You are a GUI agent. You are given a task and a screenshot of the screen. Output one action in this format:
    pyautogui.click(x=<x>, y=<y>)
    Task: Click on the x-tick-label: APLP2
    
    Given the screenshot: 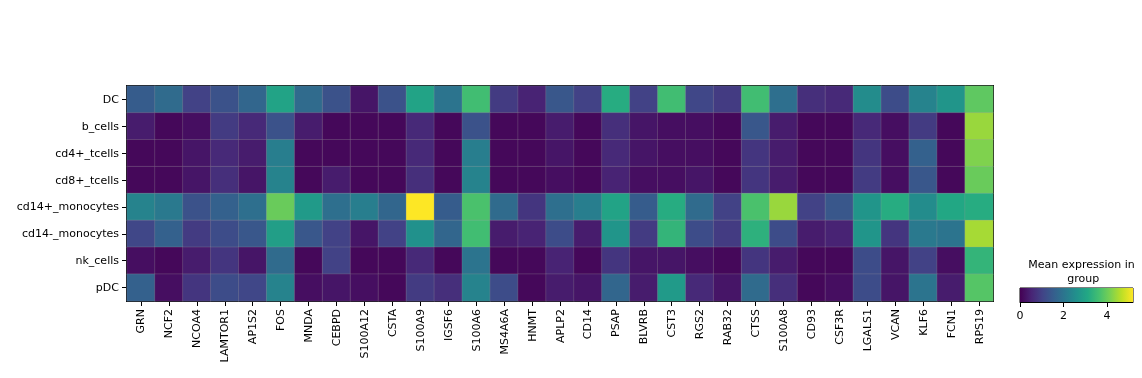 What is the action you would take?
    pyautogui.click(x=560, y=326)
    